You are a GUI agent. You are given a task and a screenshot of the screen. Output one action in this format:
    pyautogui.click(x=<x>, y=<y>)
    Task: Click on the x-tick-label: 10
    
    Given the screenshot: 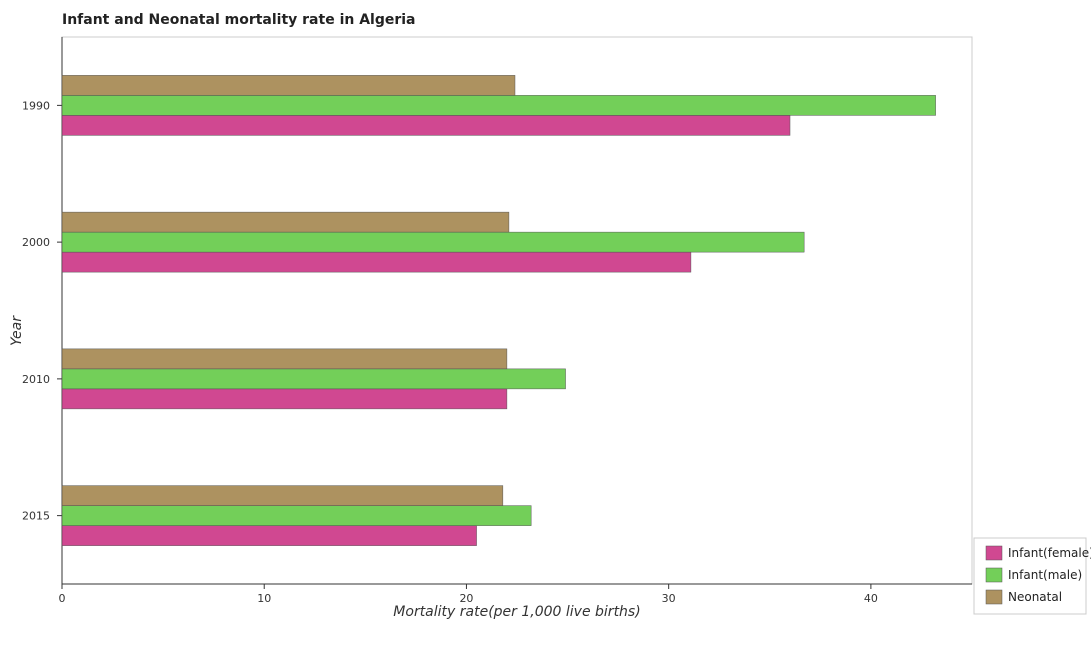 What is the action you would take?
    pyautogui.click(x=264, y=598)
    